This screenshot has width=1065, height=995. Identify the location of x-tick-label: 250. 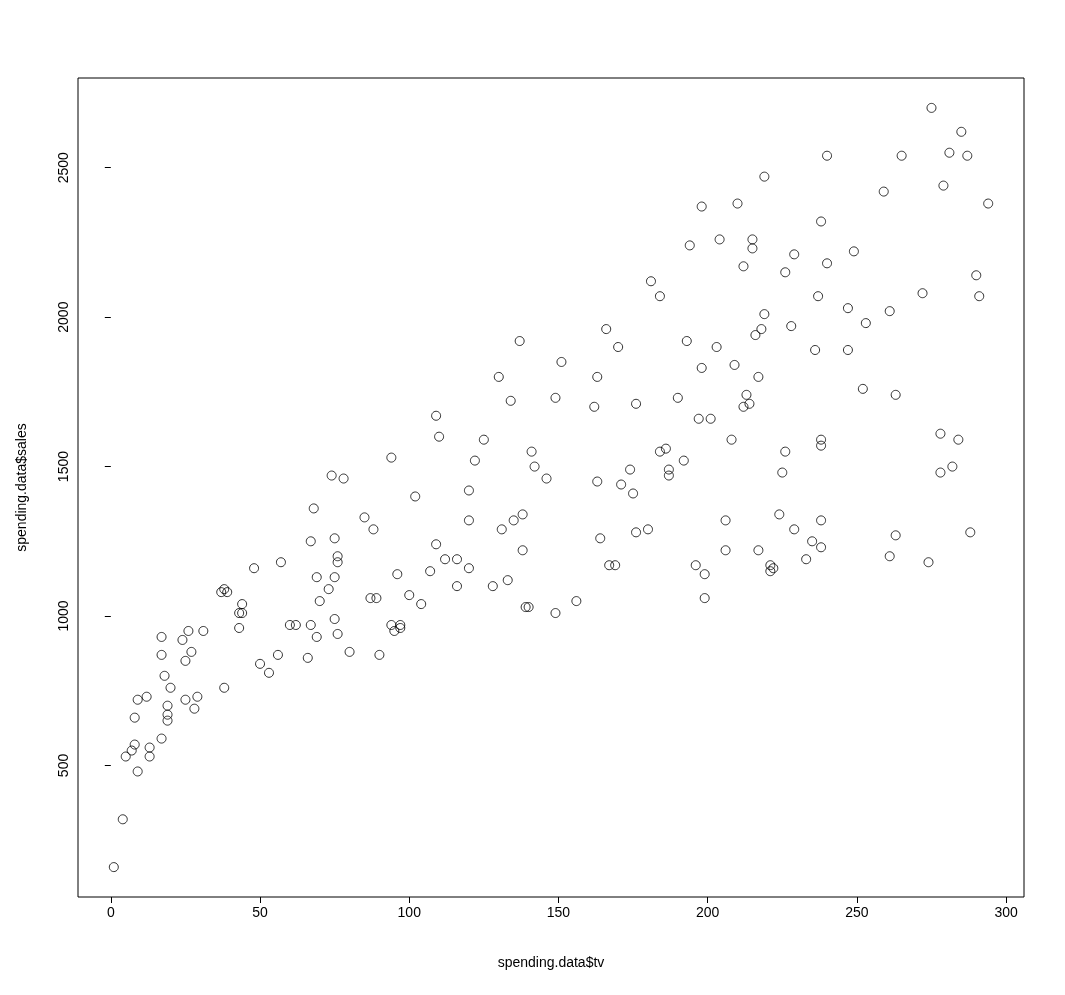
(857, 912).